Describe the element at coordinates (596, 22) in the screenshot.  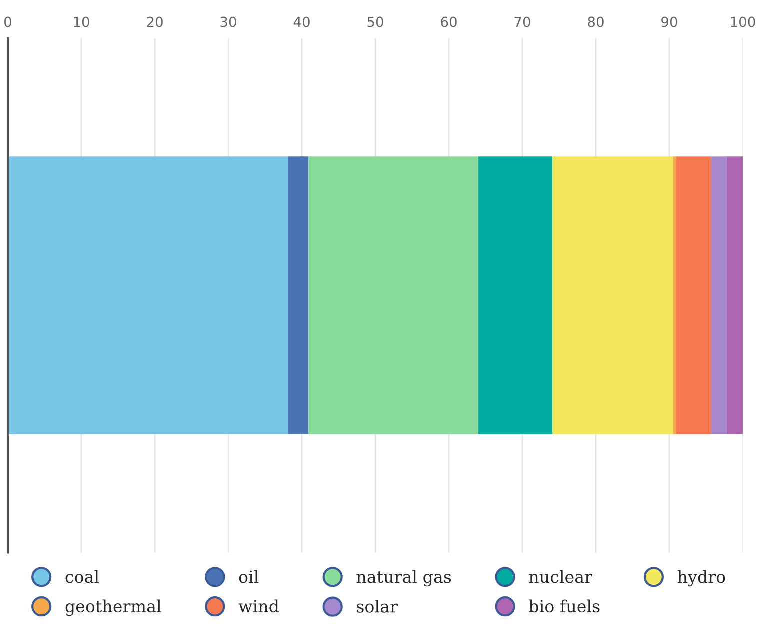
I see `x-tick-label: 80` at that location.